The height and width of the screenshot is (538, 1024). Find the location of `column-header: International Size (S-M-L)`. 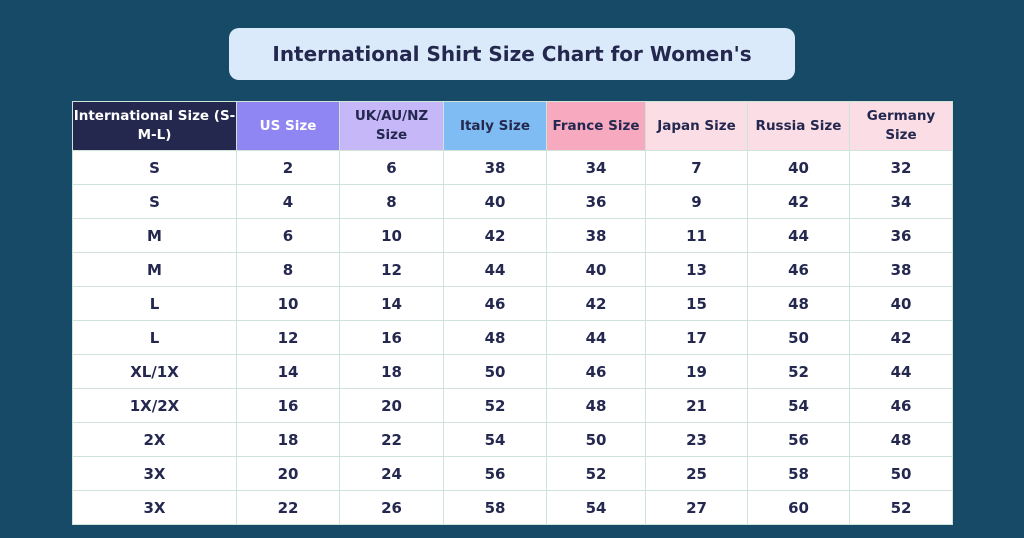

column-header: International Size (S-M-L) is located at coordinates (154, 126).